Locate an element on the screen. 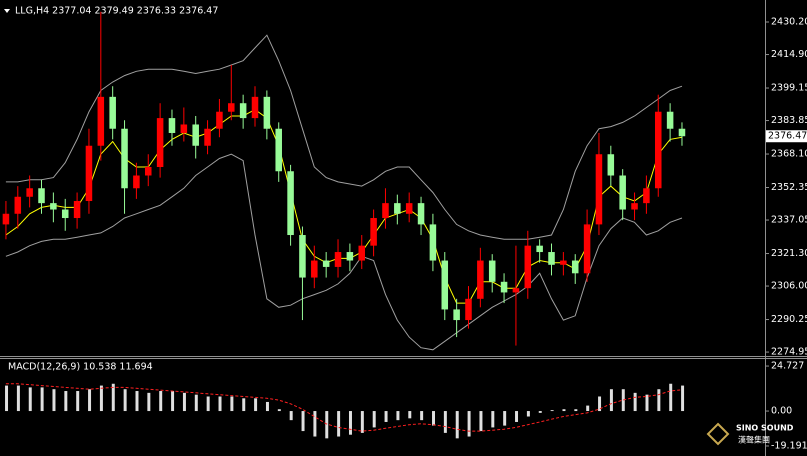 Image resolution: width=807 pixels, height=456 pixels. y-tick-label: 2414.90 is located at coordinates (789, 54).